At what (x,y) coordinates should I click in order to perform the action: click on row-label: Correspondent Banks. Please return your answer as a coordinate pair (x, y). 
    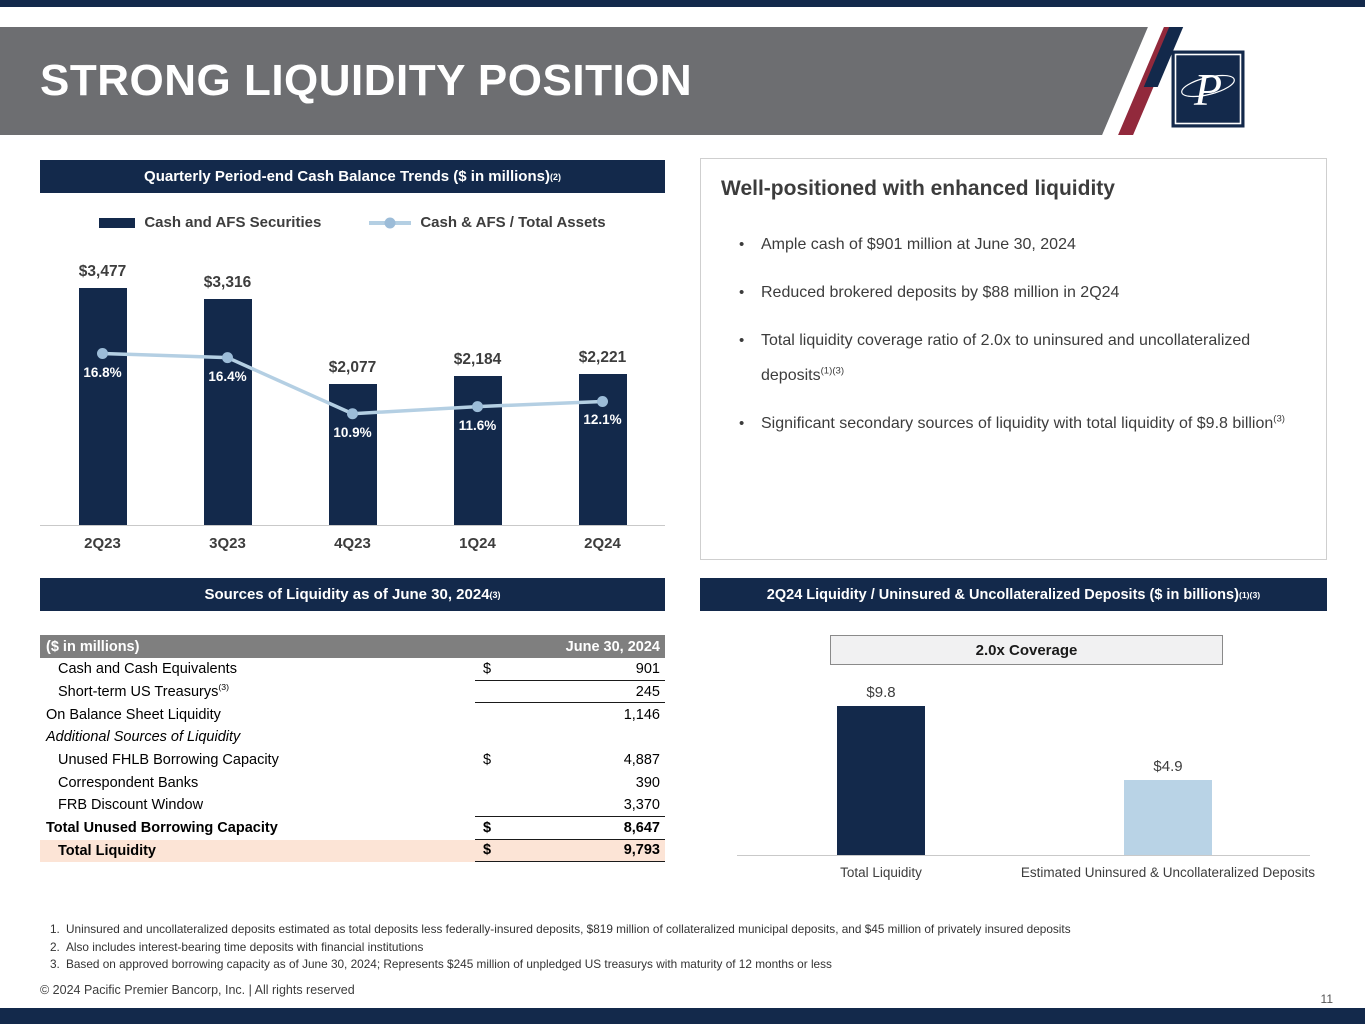
    Looking at the image, I should click on (128, 782).